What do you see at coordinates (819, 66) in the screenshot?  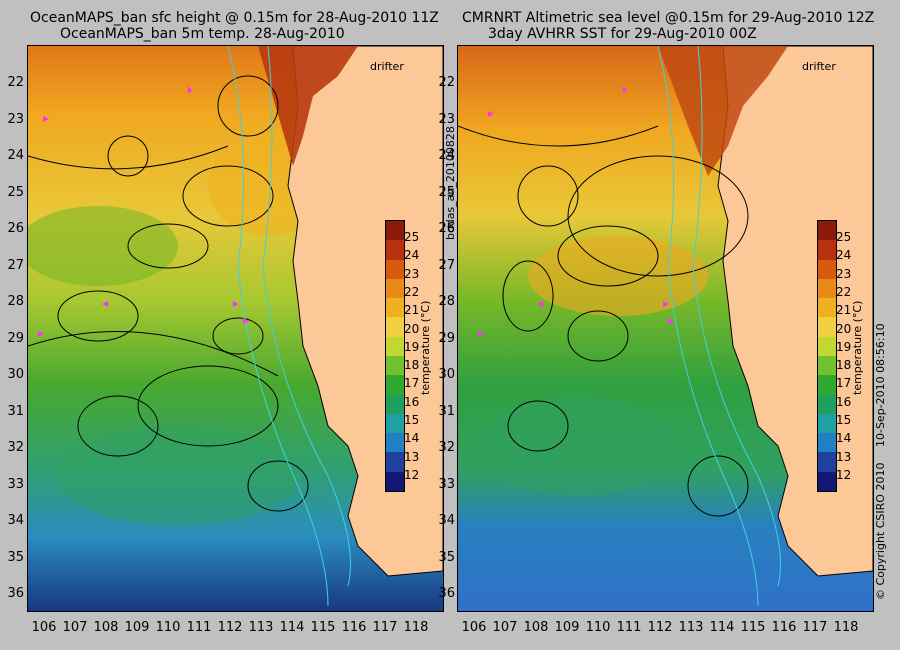 I see `right-drifter-legend: drifter` at bounding box center [819, 66].